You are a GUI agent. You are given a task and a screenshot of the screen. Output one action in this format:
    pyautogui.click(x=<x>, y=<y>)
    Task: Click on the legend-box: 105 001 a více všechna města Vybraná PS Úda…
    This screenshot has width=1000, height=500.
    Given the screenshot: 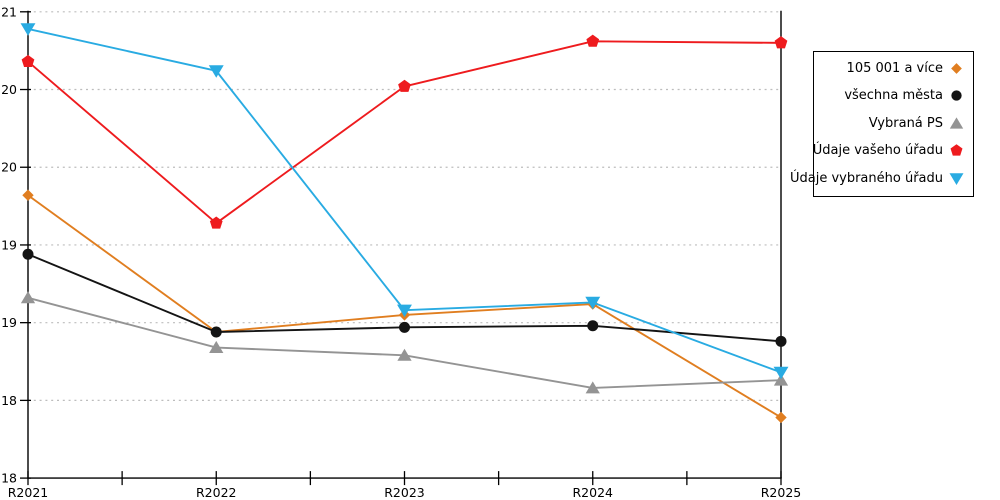 What is the action you would take?
    pyautogui.click(x=882, y=124)
    